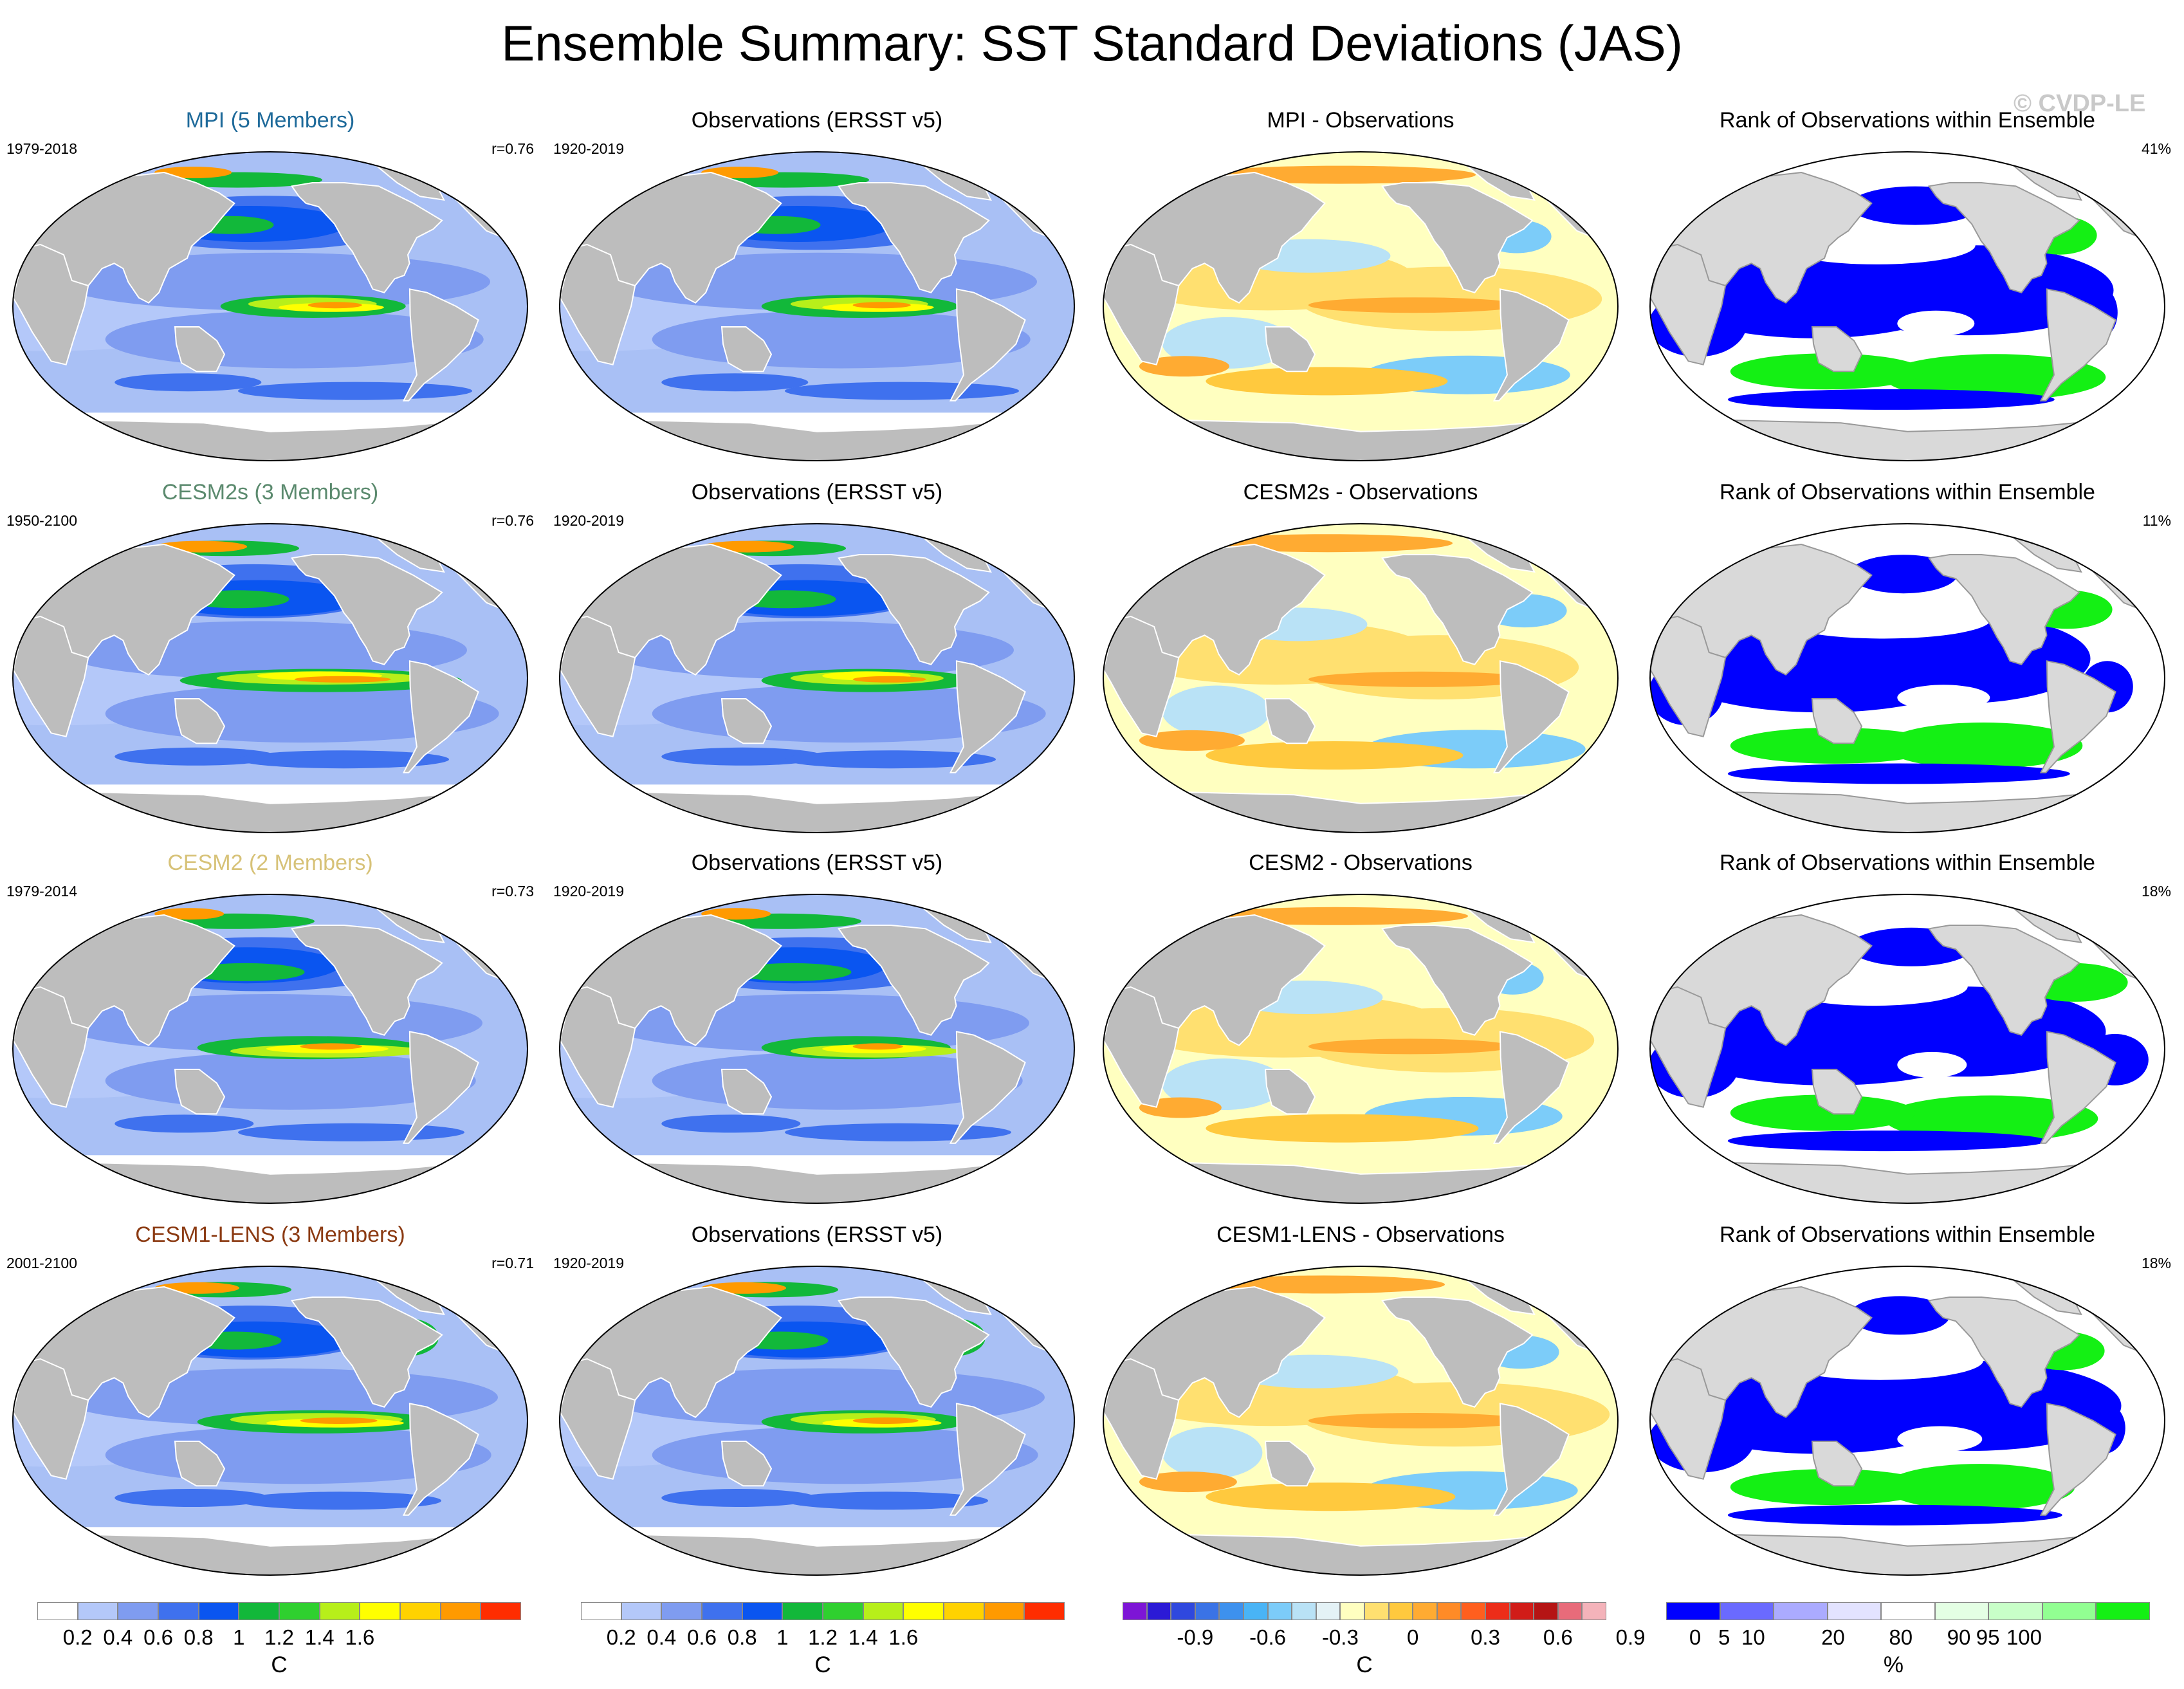  What do you see at coordinates (1360, 121) in the screenshot?
I see `panel-title: MPI - Observations` at bounding box center [1360, 121].